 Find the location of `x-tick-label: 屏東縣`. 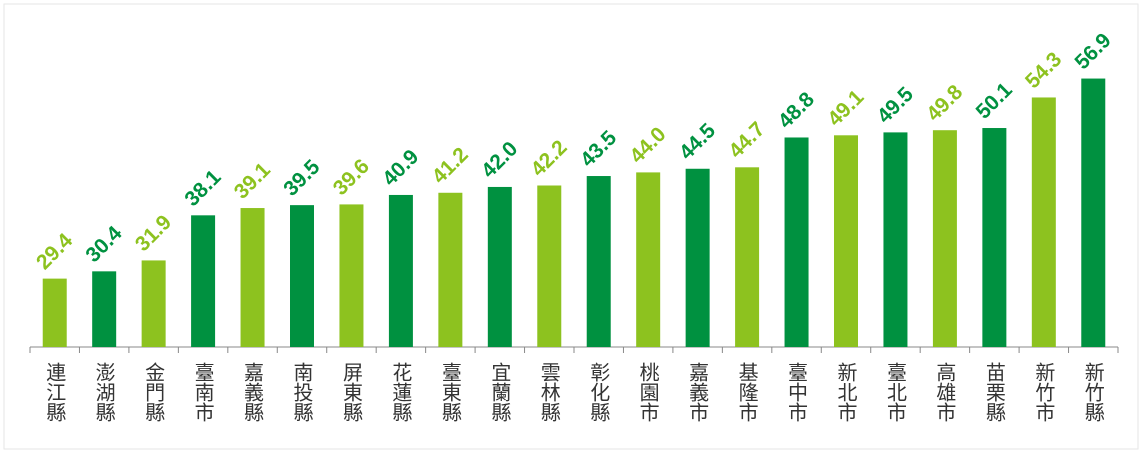

x-tick-label: 屏東縣 is located at coordinates (351, 392).